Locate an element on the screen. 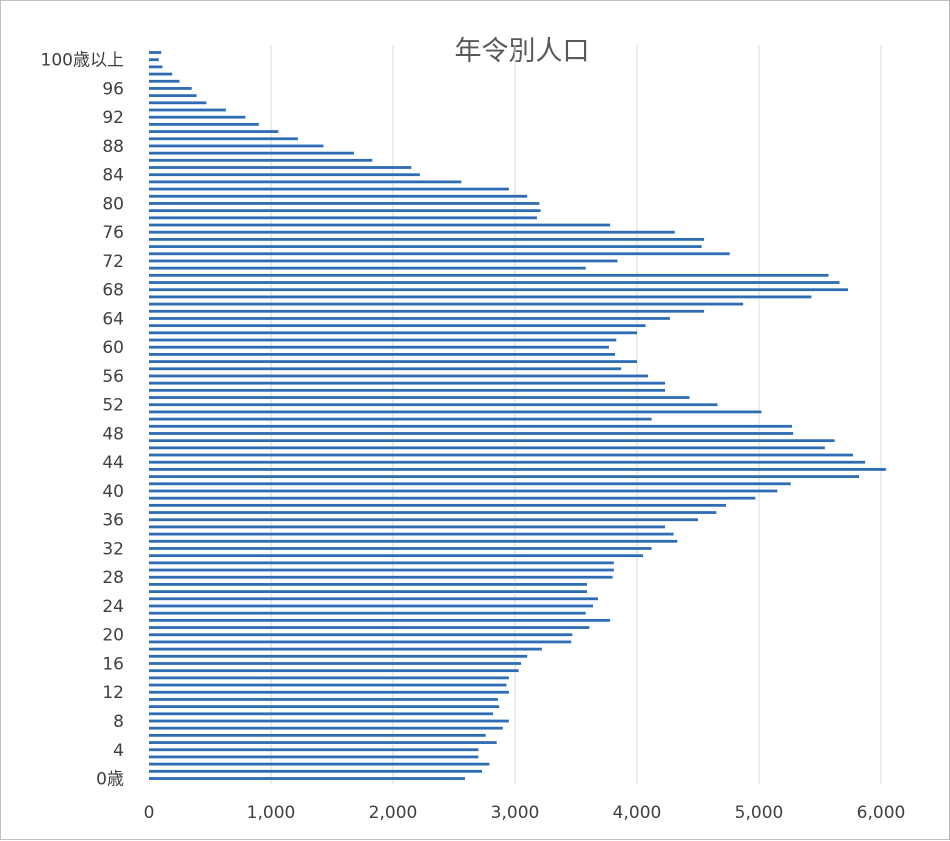 The height and width of the screenshot is (841, 950). x-tick-label: 0 is located at coordinates (149, 813).